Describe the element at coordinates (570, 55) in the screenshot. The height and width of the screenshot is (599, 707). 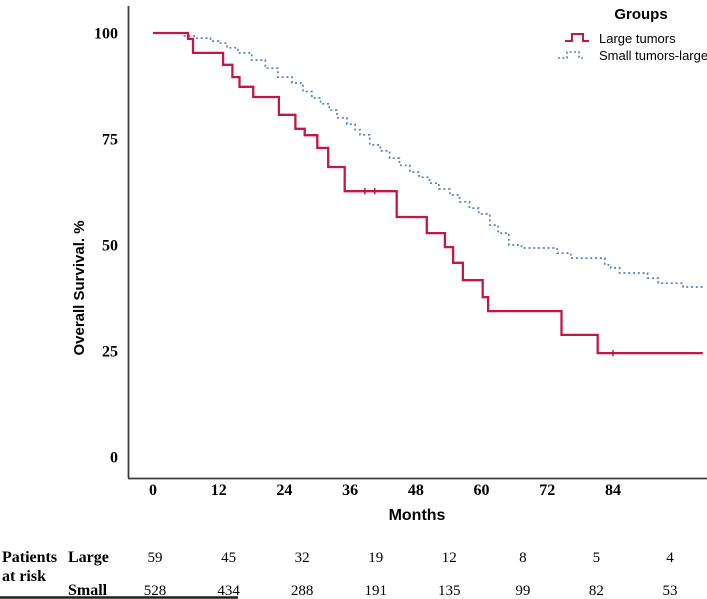
I see `legend-dotted-line-icon` at that location.